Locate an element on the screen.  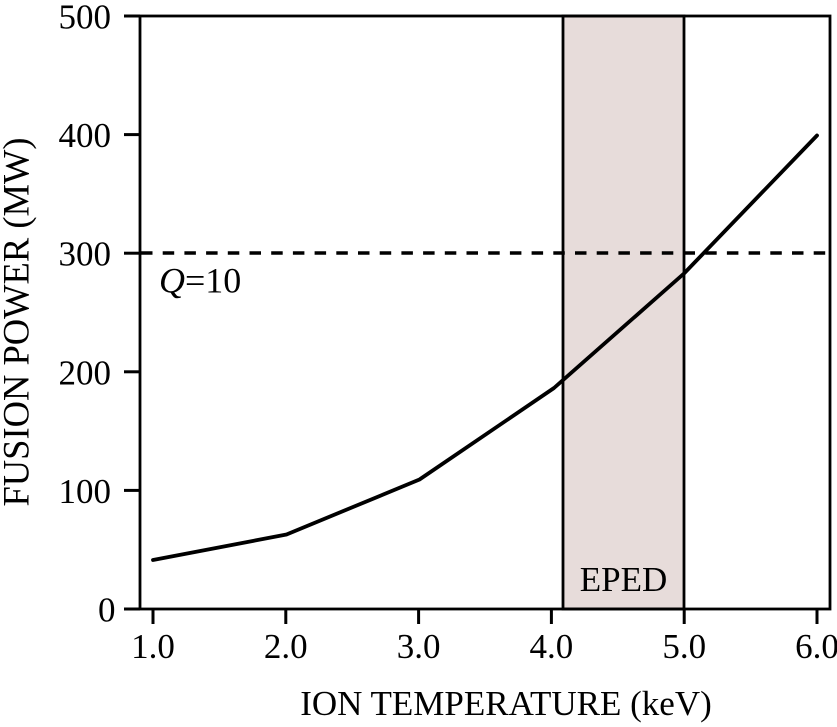
svg-text: 6.0 is located at coordinates (816, 646).